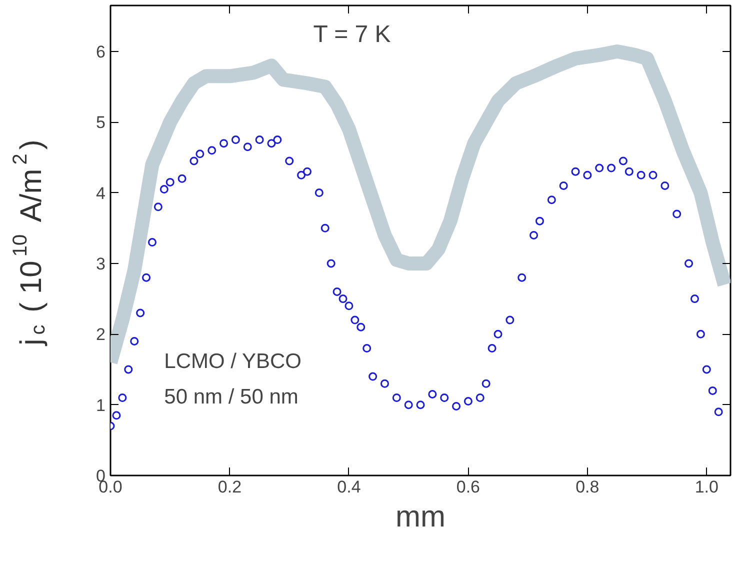  Describe the element at coordinates (101, 193) in the screenshot. I see `y-tick-label: 4` at that location.